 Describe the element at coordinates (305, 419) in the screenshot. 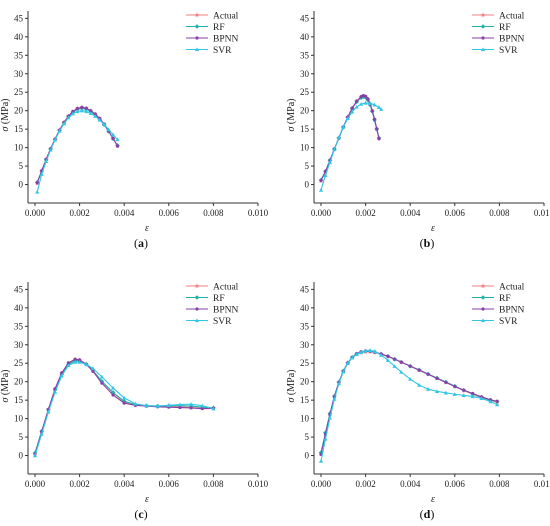

I see `y-tick-label: 10` at that location.